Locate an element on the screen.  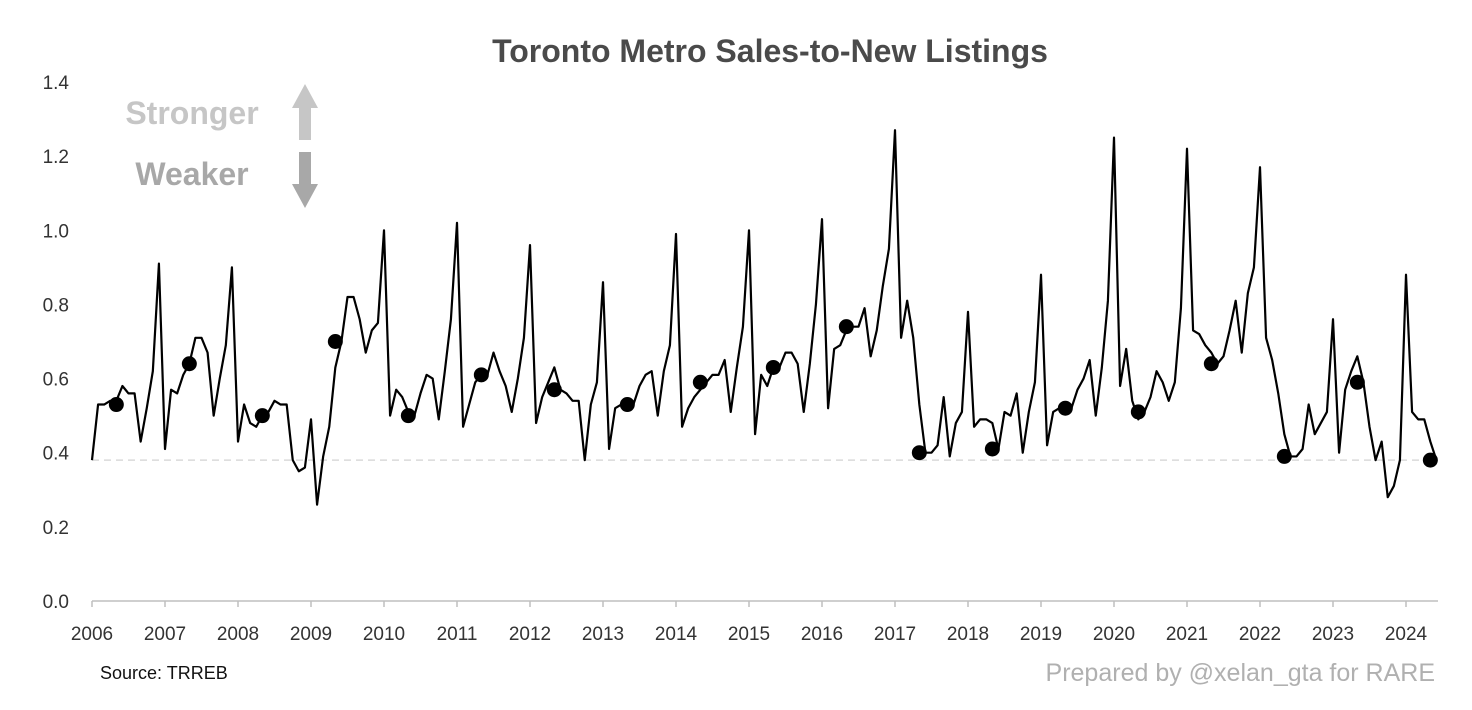
y-tick-label: 0.6 is located at coordinates (56, 380).